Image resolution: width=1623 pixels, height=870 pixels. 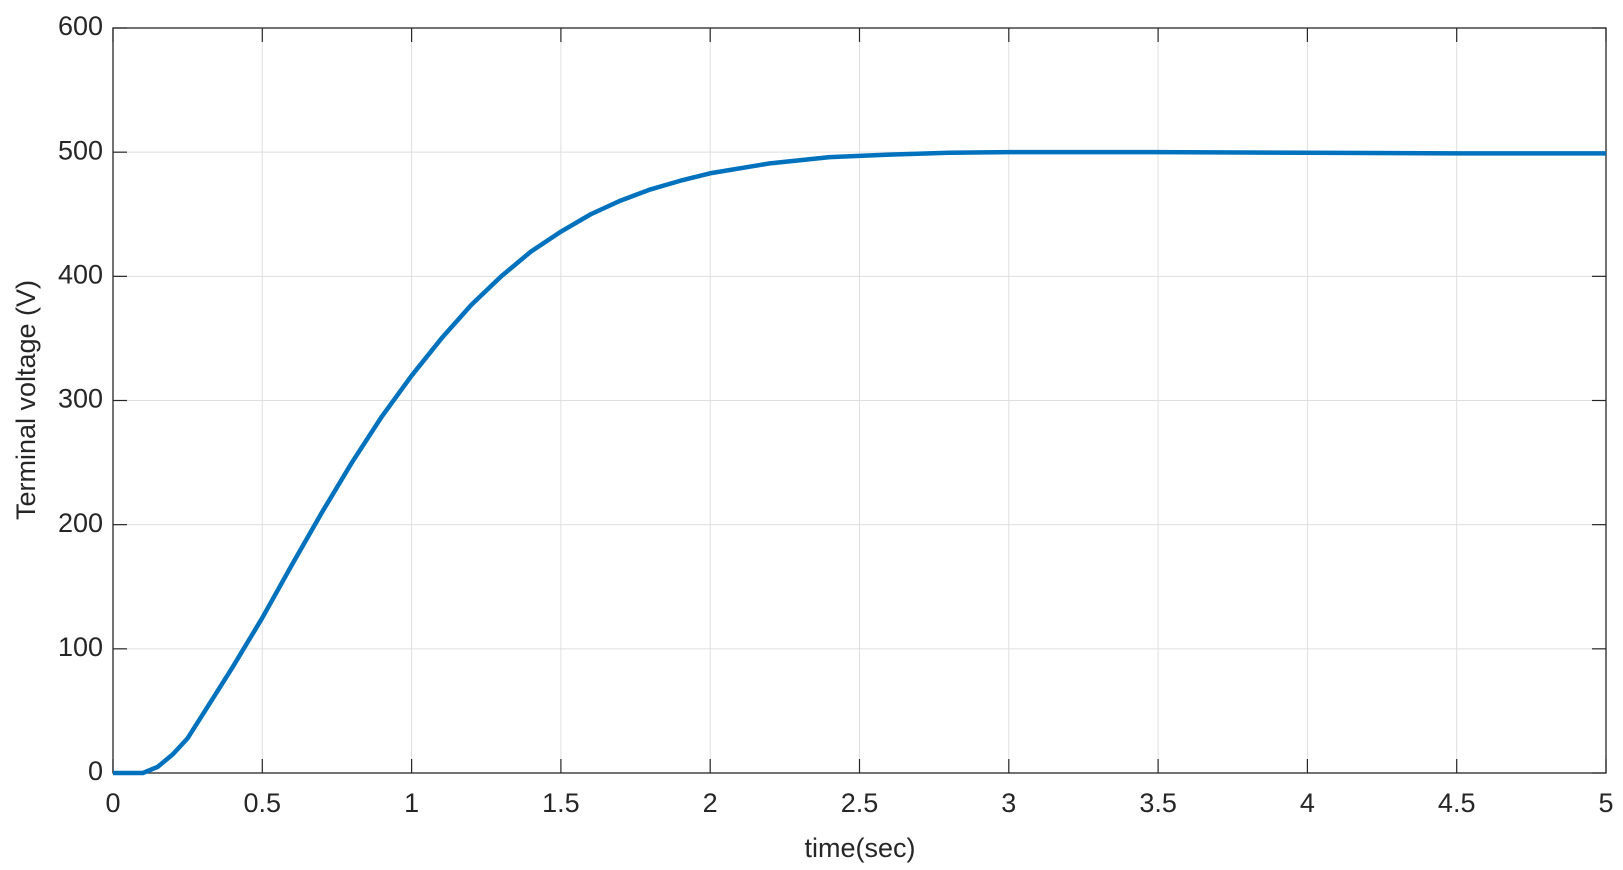 What do you see at coordinates (859, 848) in the screenshot?
I see `x-axis-label: time(sec)` at bounding box center [859, 848].